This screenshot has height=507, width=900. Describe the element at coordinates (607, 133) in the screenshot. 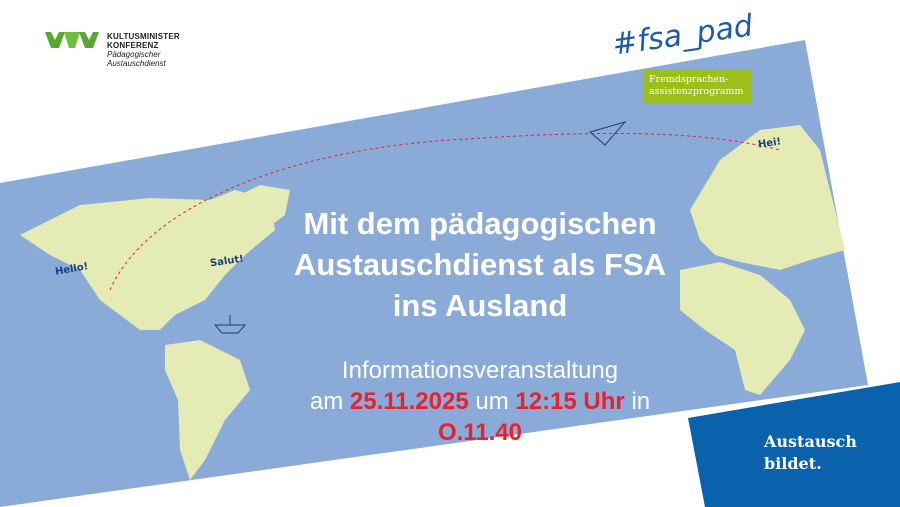

I see `paper-plane-icon` at that location.